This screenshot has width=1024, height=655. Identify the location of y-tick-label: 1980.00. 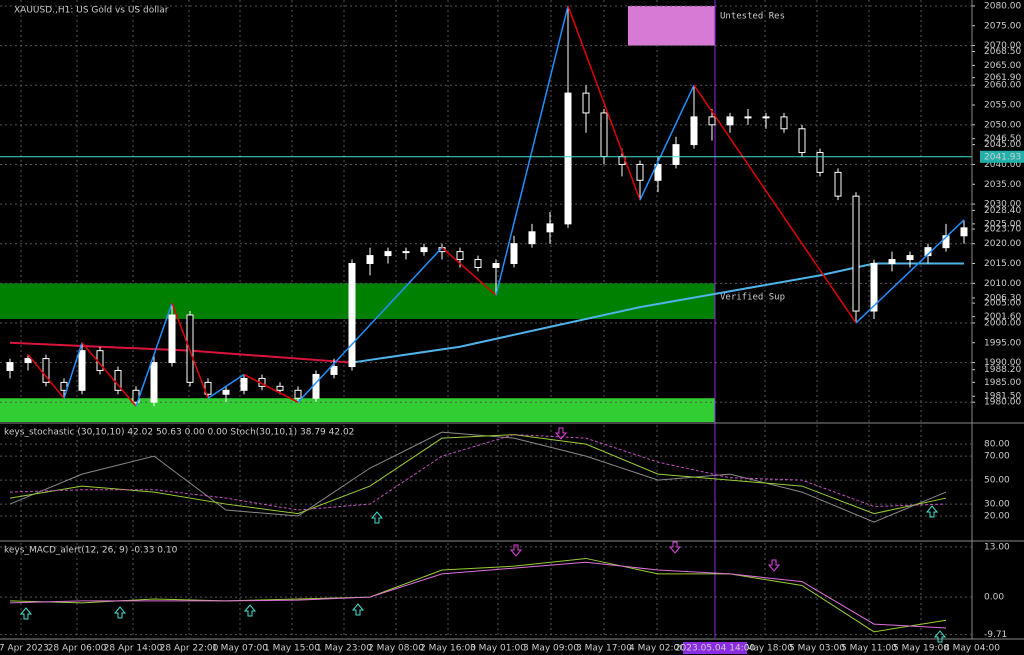
(1002, 403).